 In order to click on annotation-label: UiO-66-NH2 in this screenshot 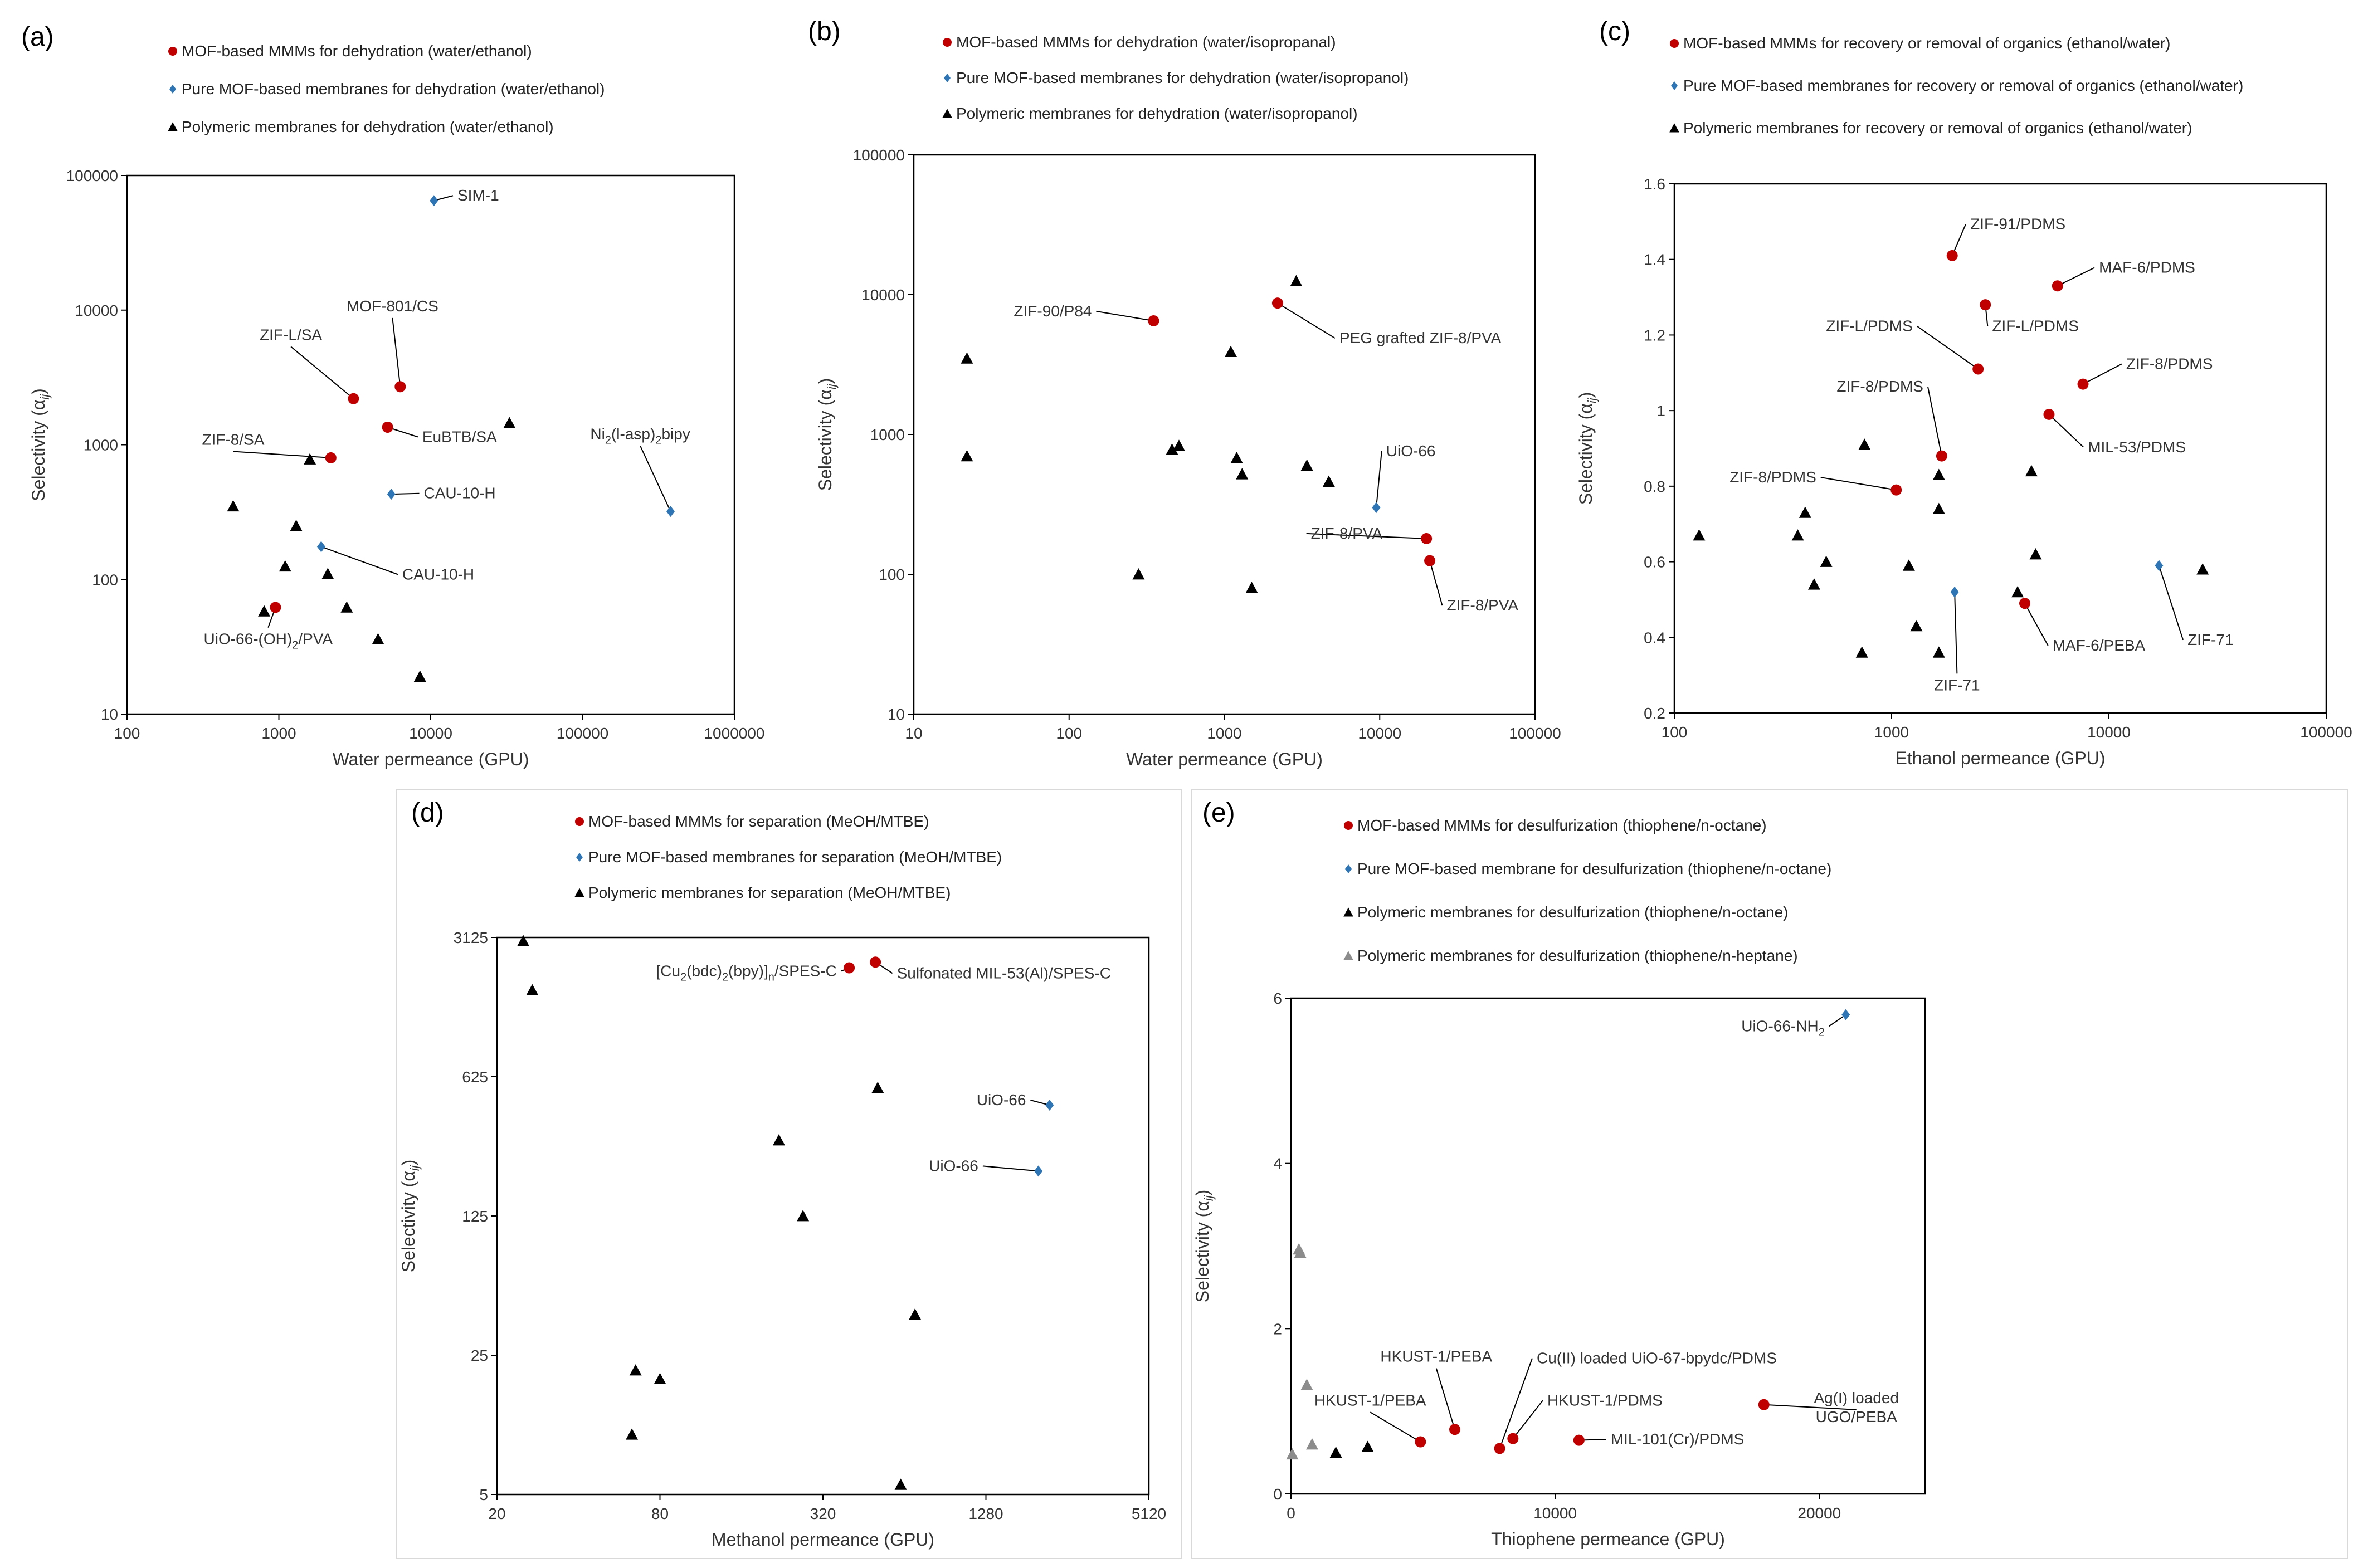, I will do `click(1783, 1027)`.